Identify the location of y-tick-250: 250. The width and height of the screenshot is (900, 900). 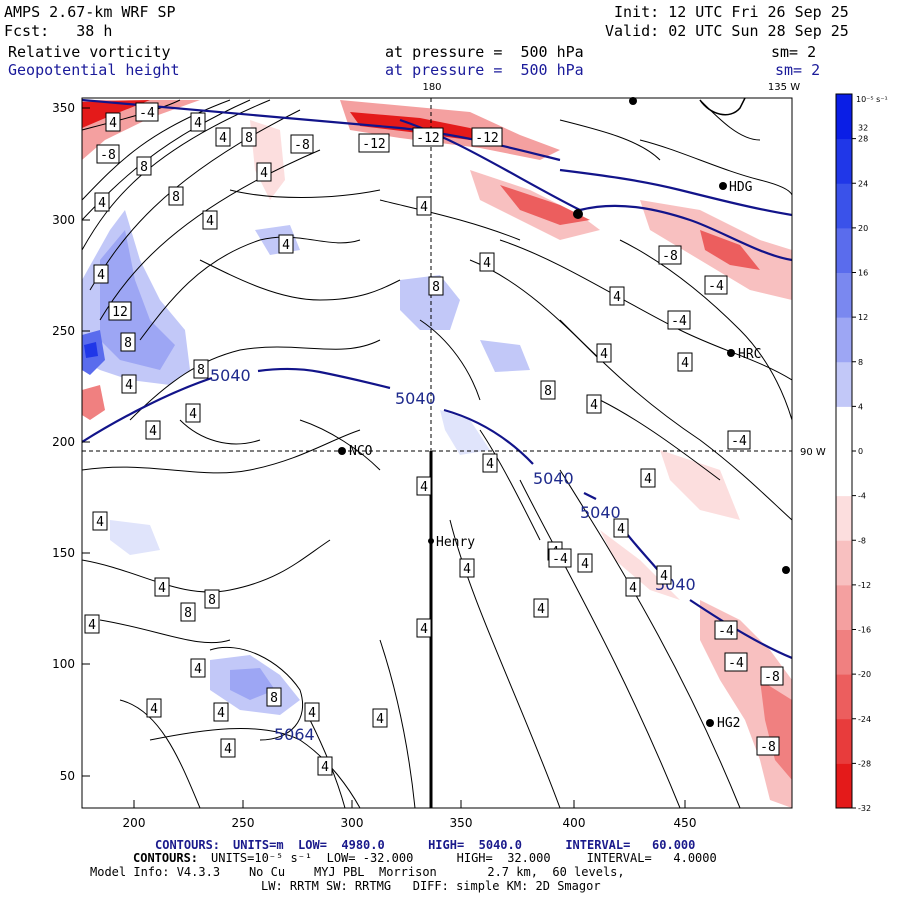
(63, 331).